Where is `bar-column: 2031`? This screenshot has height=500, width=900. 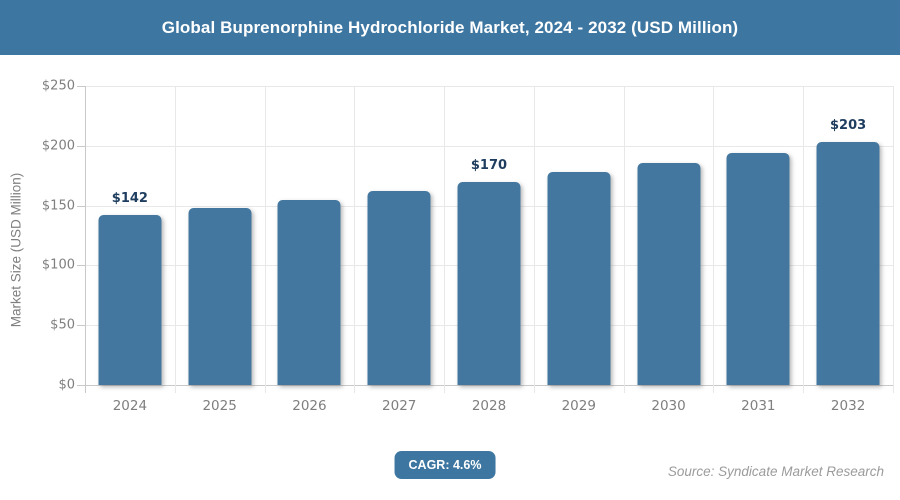
bar-column: 2031 is located at coordinates (758, 250).